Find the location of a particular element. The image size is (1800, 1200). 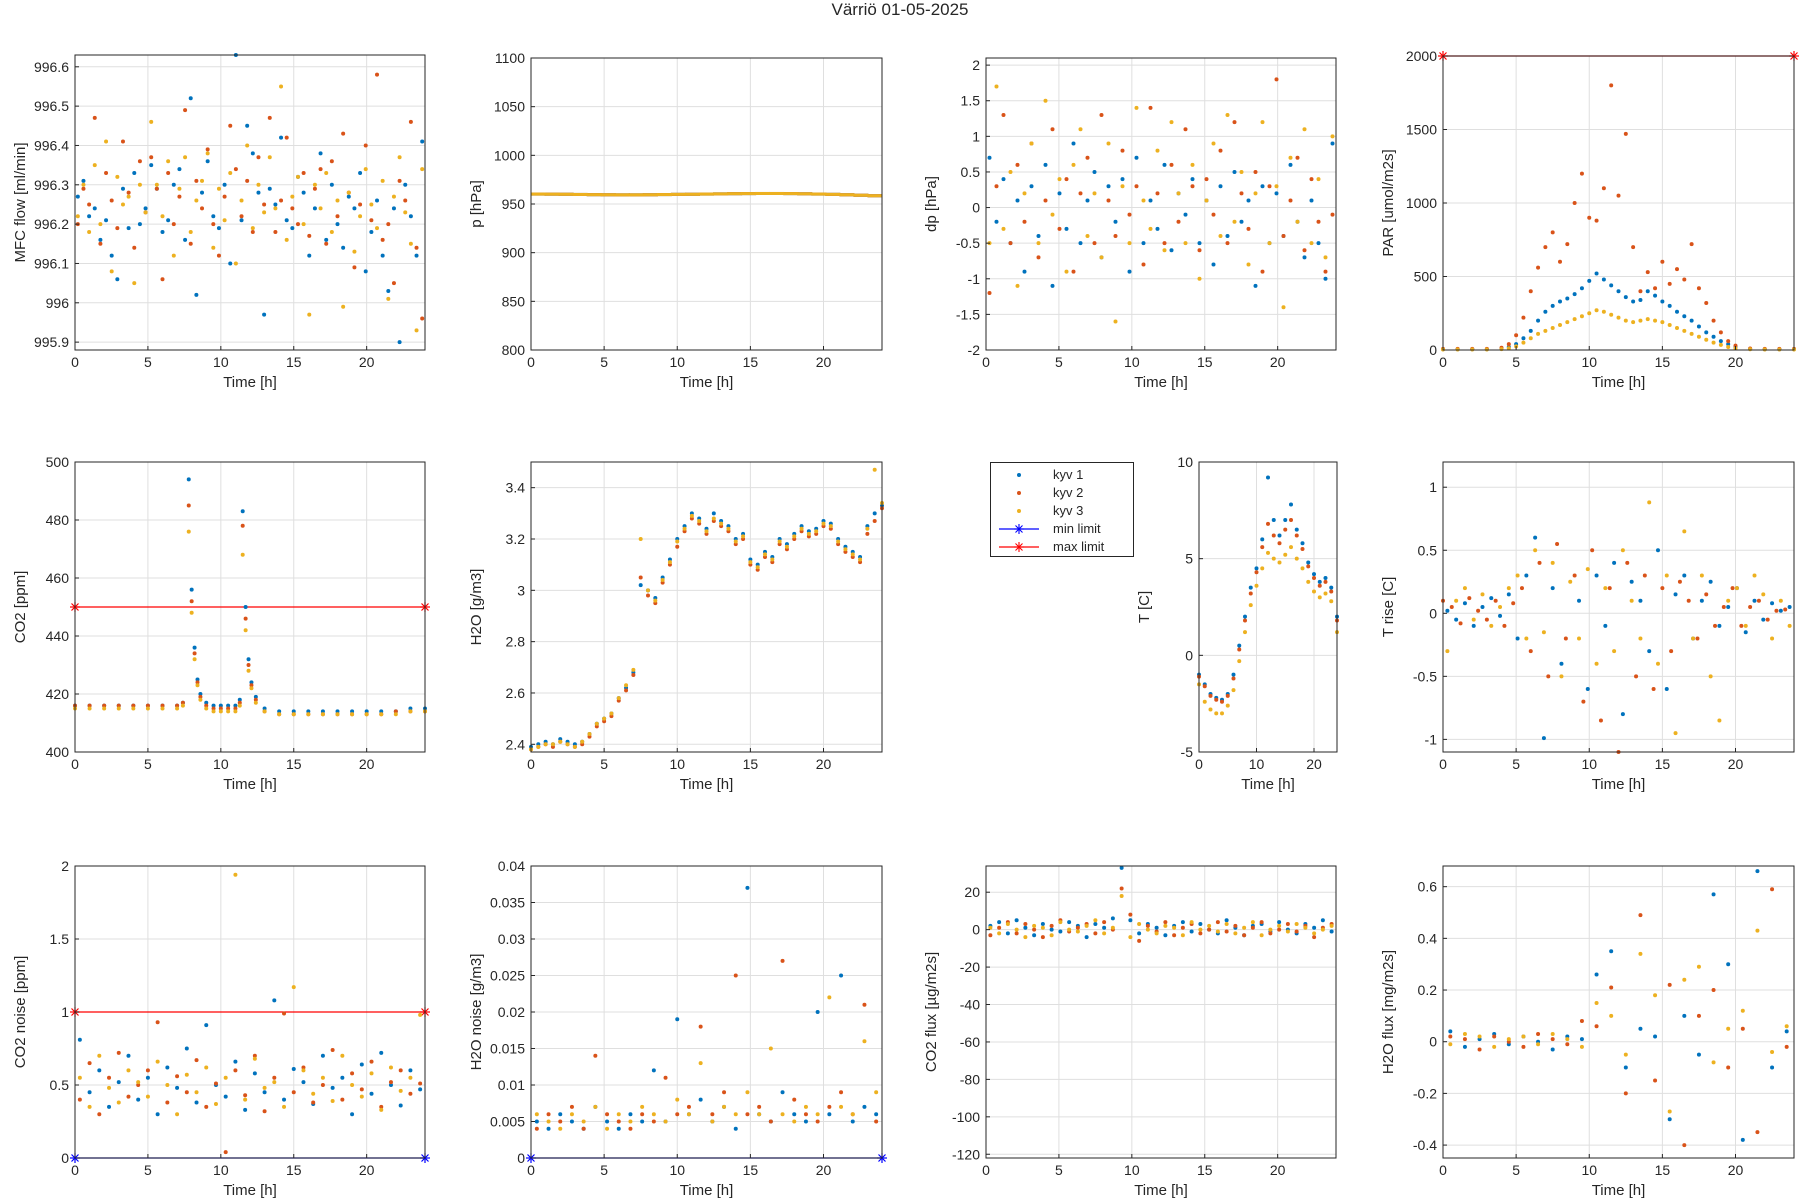

y-tick-label: 0.025 is located at coordinates (507, 976).